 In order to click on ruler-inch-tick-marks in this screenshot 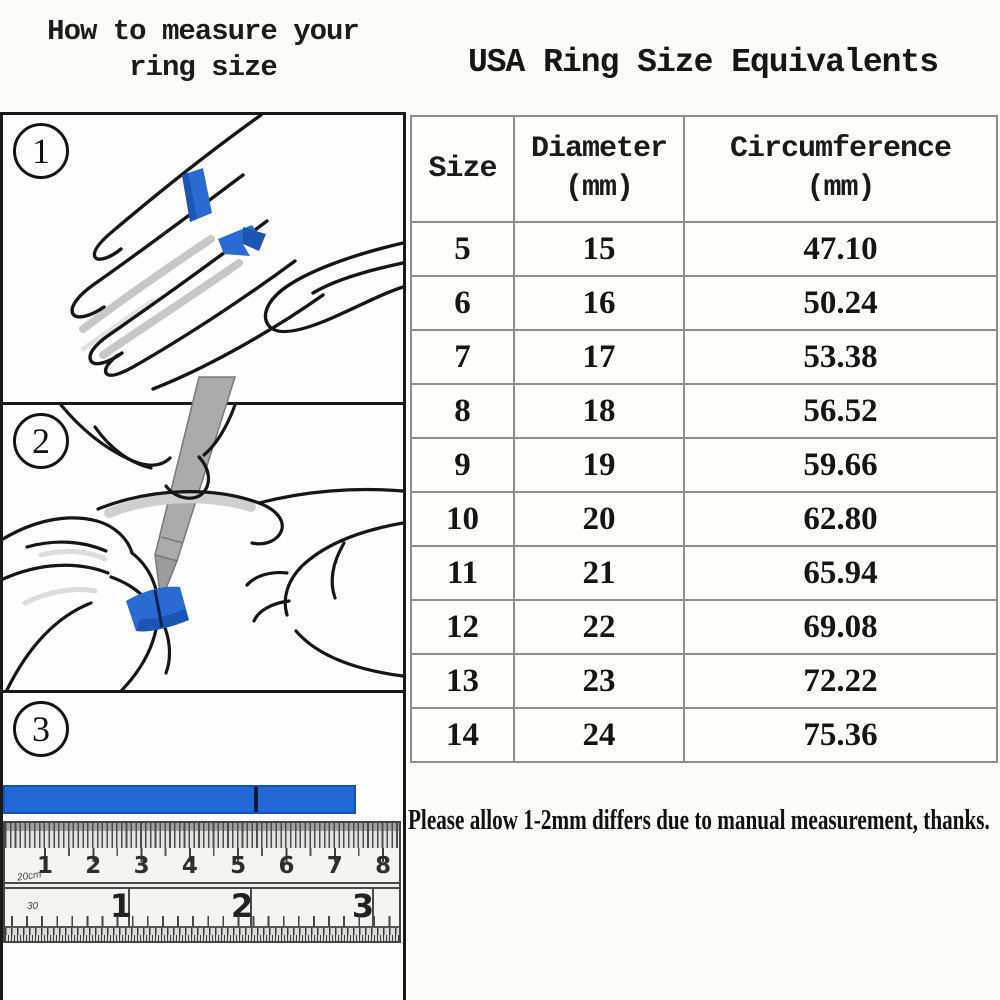, I will do `click(205, 921)`.